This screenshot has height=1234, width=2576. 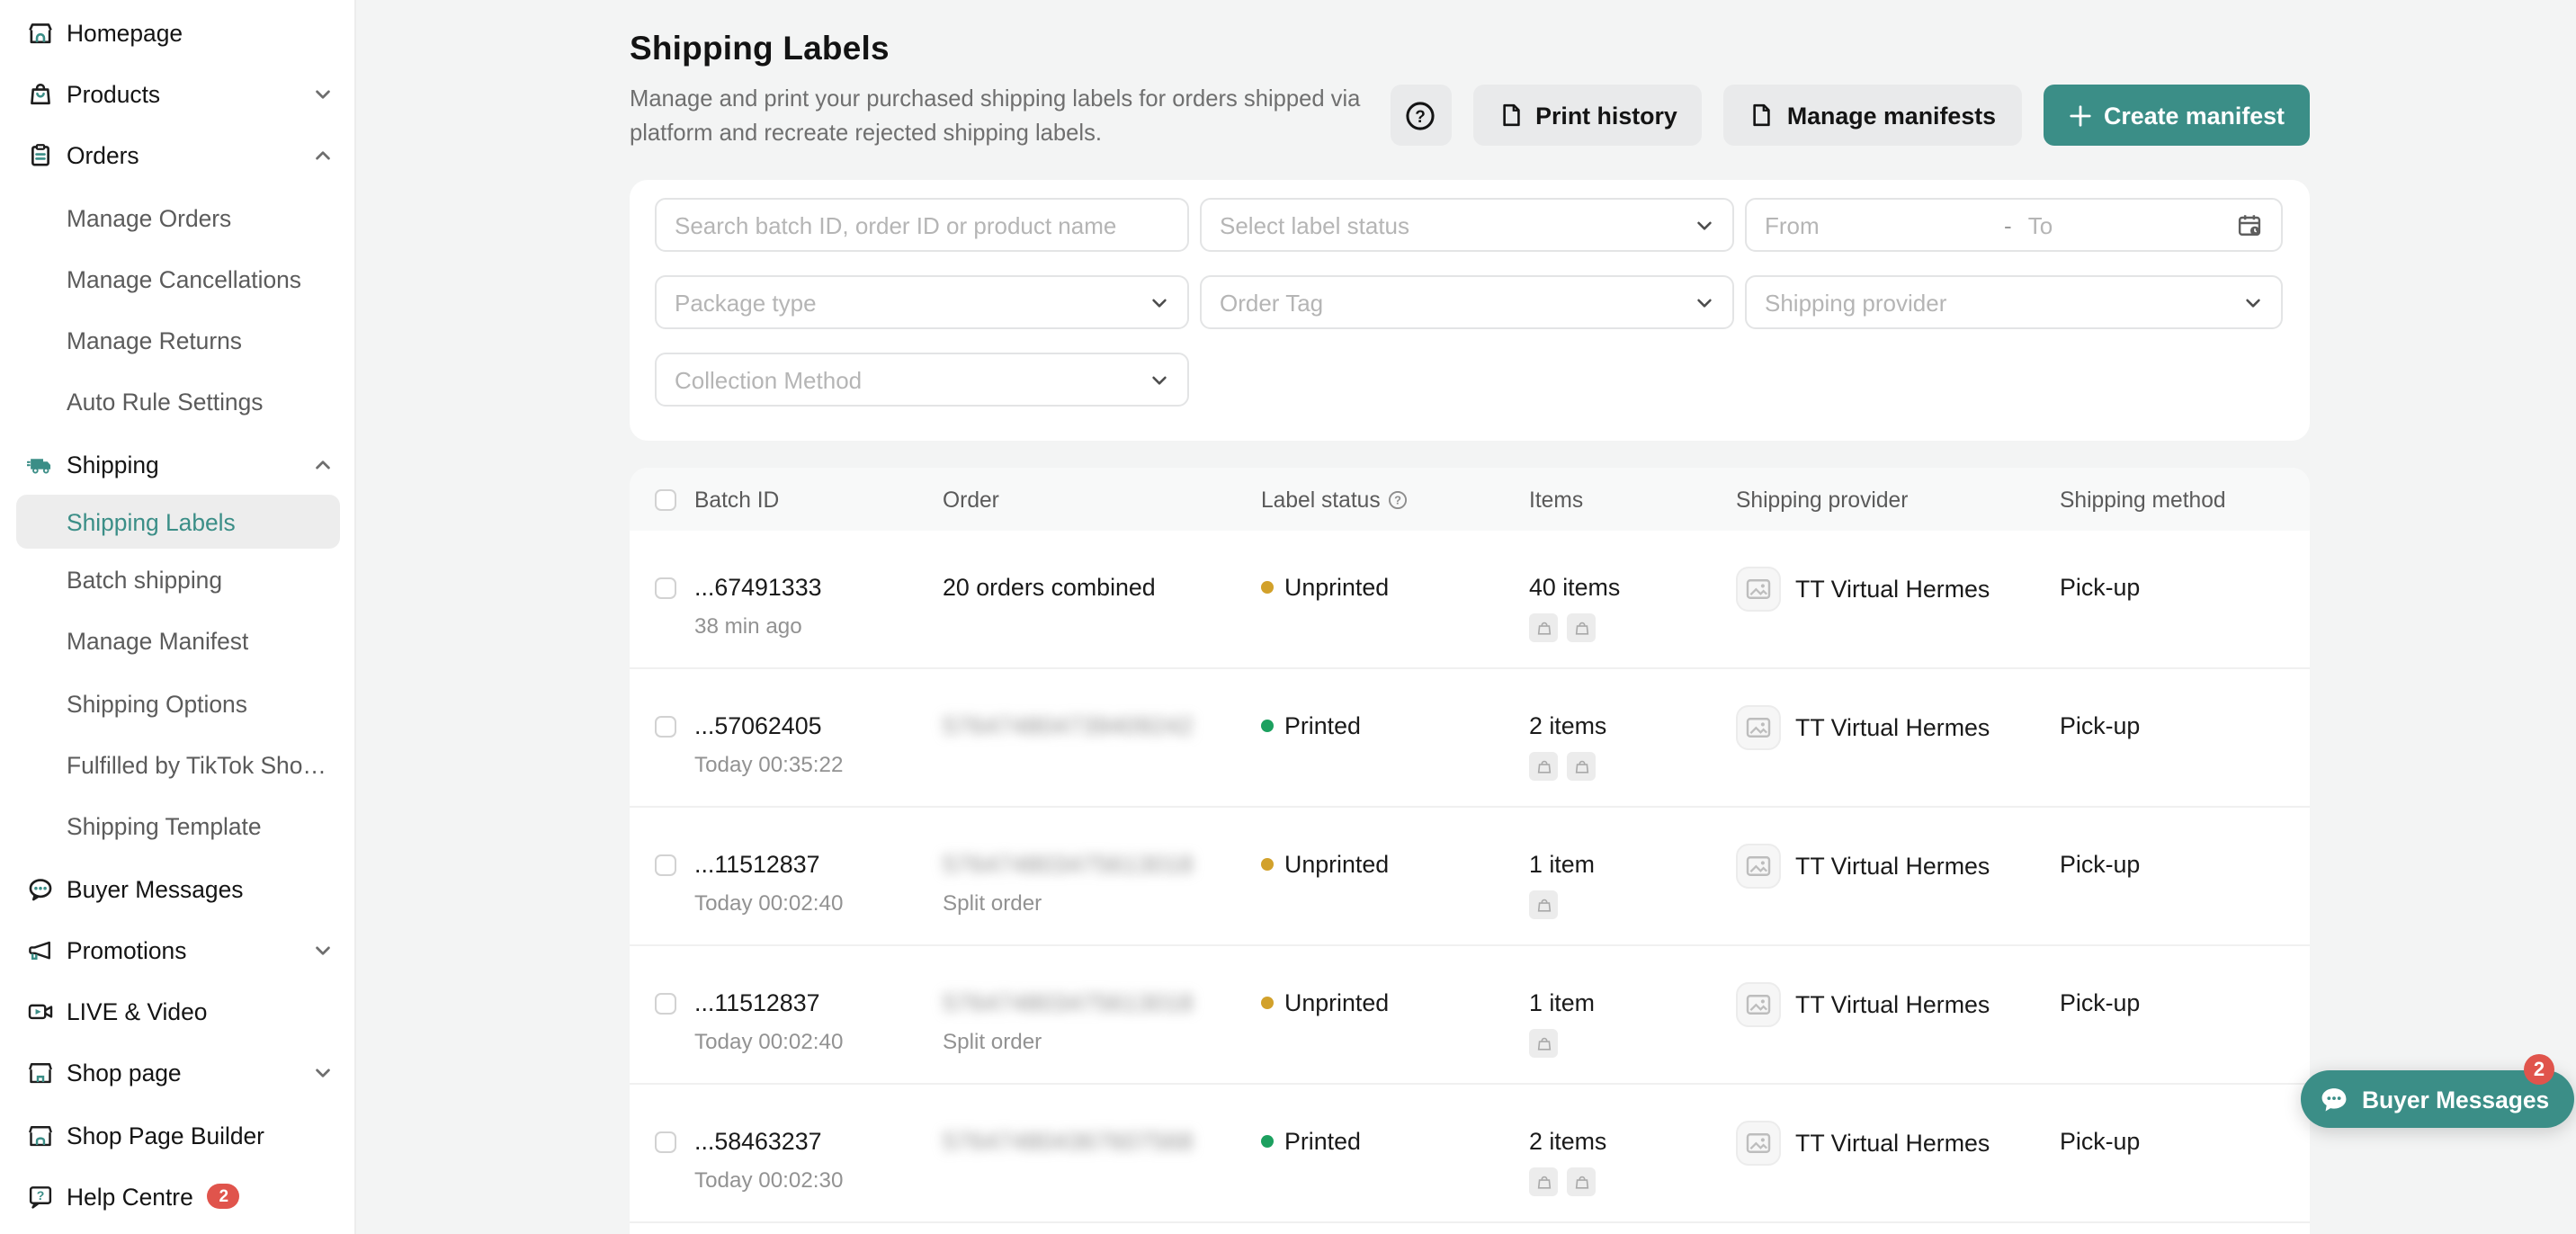 I want to click on column-shipping-provider: Shipping provider, so click(x=1822, y=499).